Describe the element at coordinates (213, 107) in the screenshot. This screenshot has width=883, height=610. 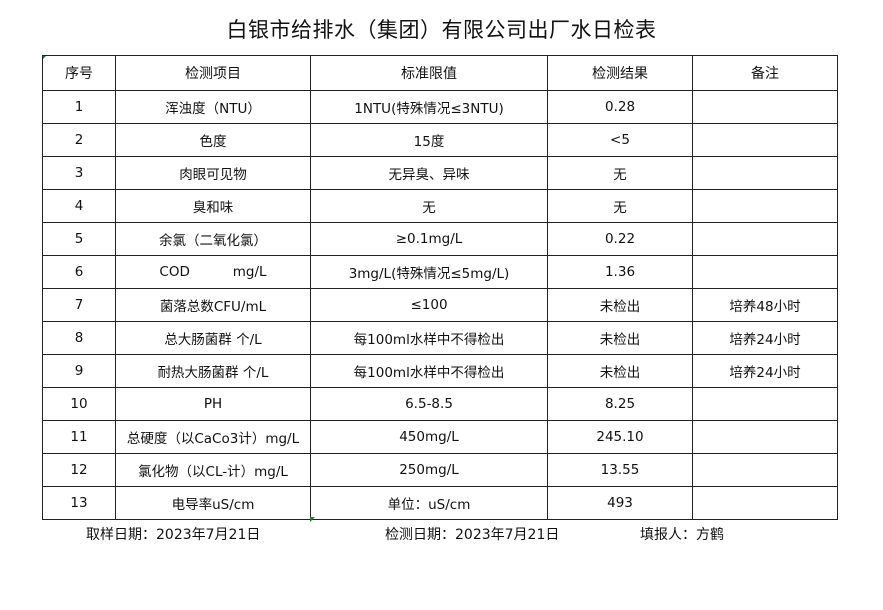
I see `test-item-cell: 浑浊度（NTU）` at that location.